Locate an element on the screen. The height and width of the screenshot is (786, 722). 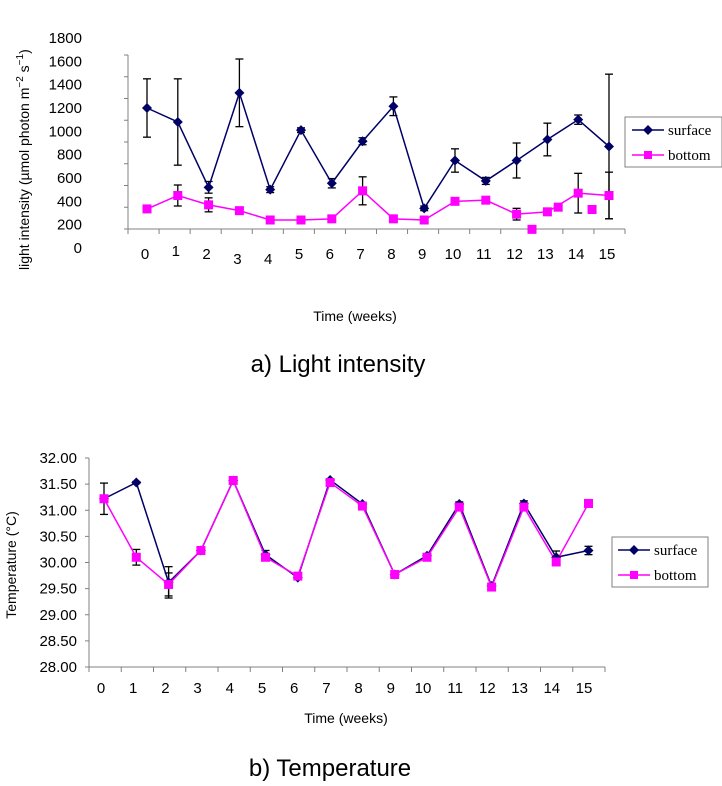
temp-legend-bottom-marker is located at coordinates (634, 575).